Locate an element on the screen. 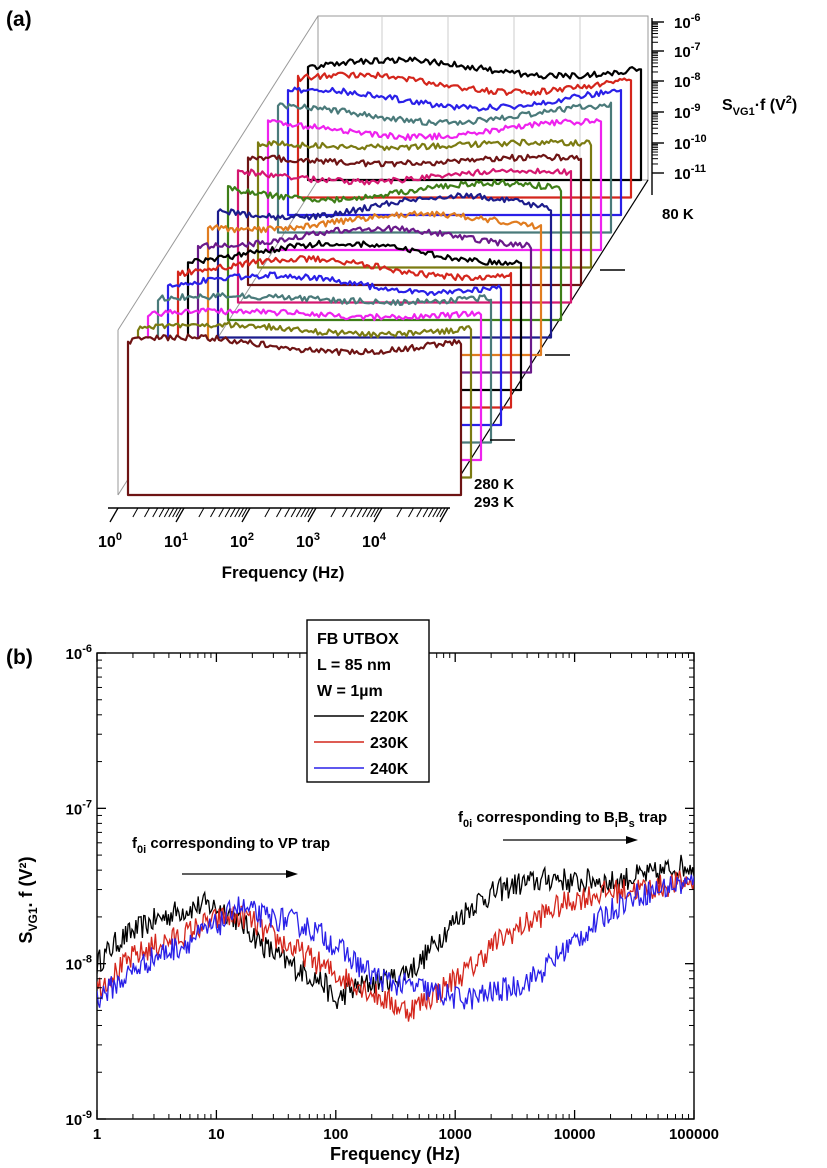 Image resolution: width=827 pixels, height=1168 pixels. x-a-tick-label: 10² is located at coordinates (242, 541).